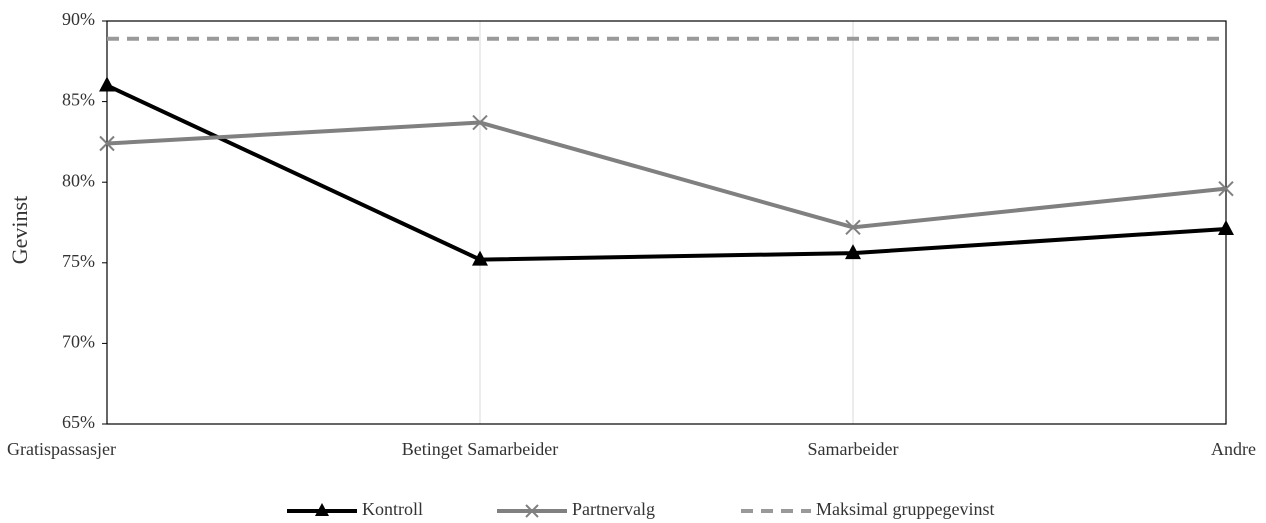 This screenshot has height=523, width=1266. I want to click on y-tick-label: 70%, so click(78, 342).